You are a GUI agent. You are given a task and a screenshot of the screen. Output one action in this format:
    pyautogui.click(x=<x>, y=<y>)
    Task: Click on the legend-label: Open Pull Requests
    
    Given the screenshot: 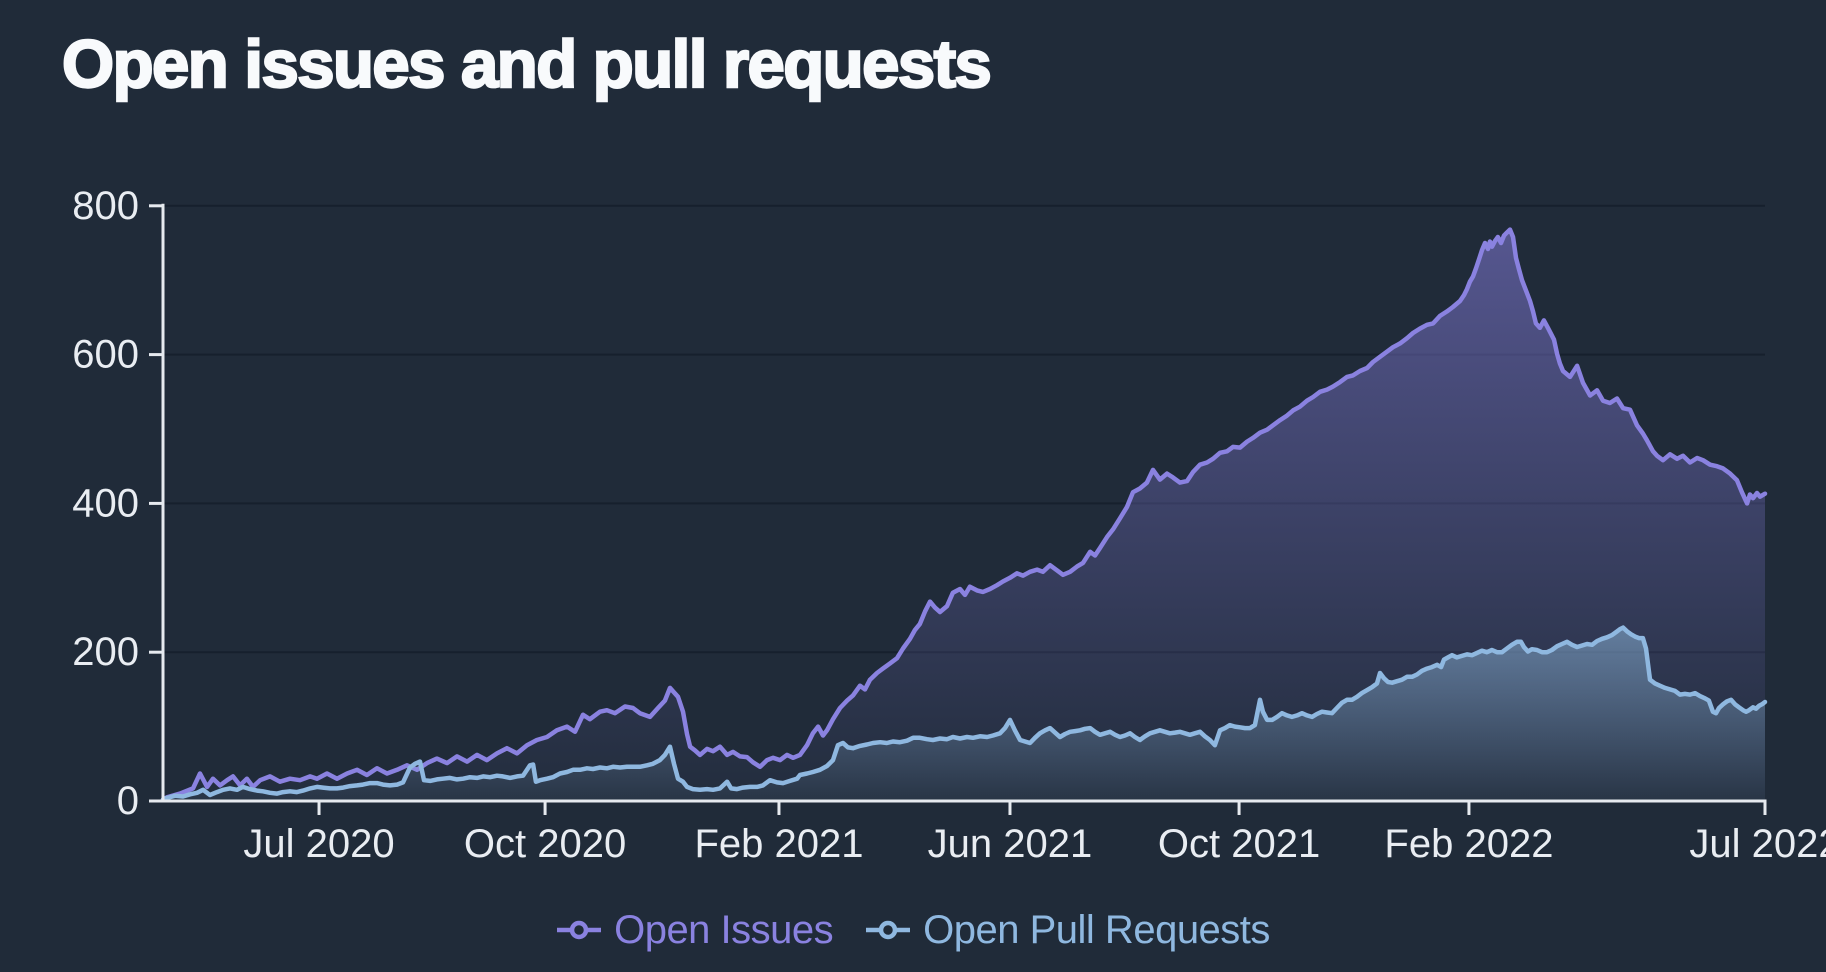 What is the action you would take?
    pyautogui.click(x=1096, y=929)
    